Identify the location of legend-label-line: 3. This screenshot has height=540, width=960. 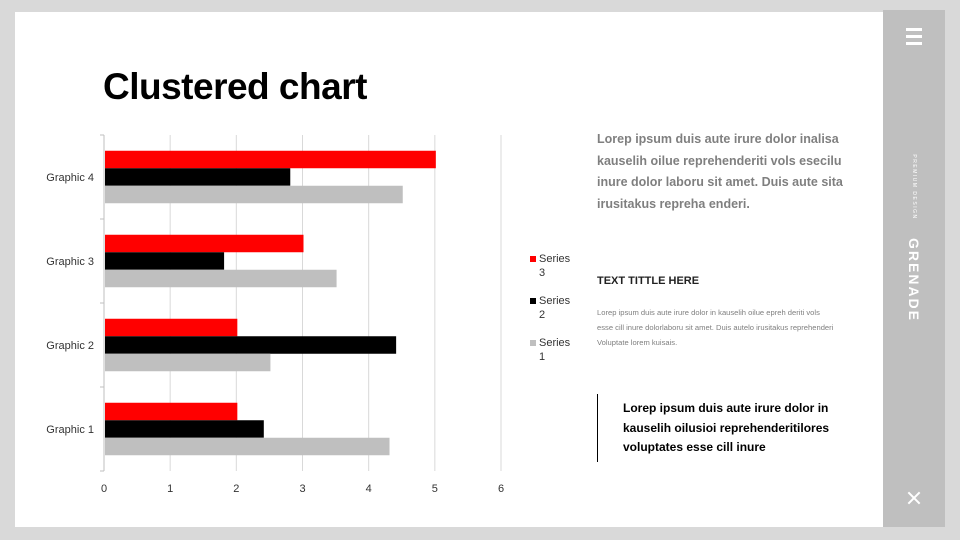
(542, 273).